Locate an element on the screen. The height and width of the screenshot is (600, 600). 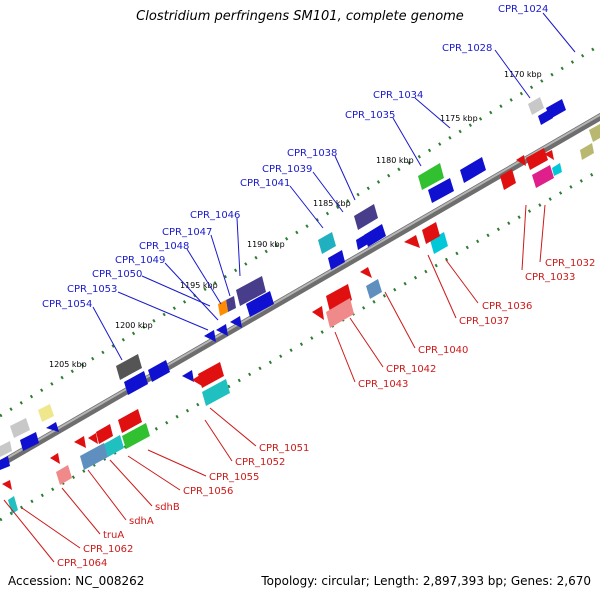
kbp-label: 1175 kbp is located at coordinates (459, 118).